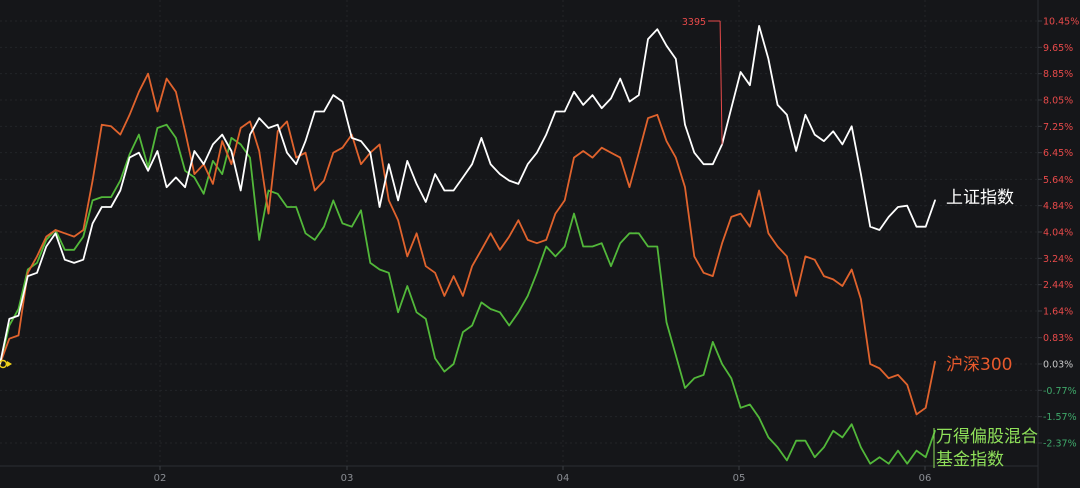 The height and width of the screenshot is (488, 1080). I want to click on x-tick-label: 03, so click(347, 478).